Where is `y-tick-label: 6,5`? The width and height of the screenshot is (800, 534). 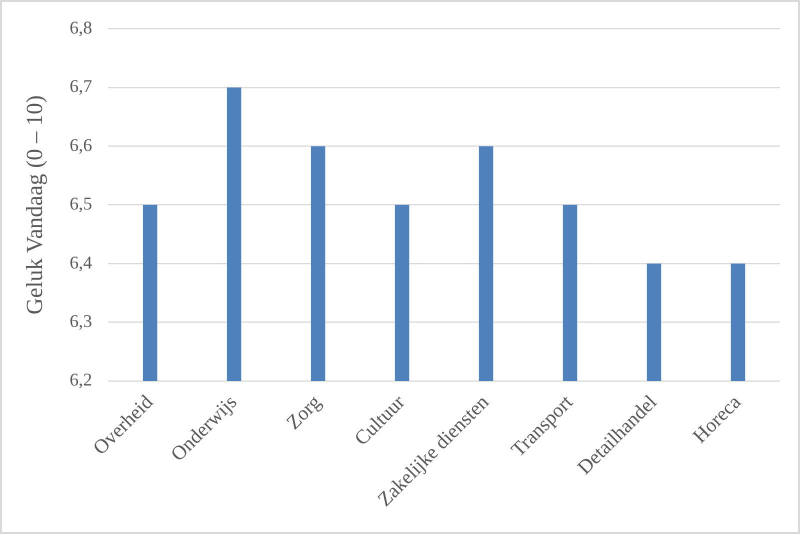 y-tick-label: 6,5 is located at coordinates (81, 204).